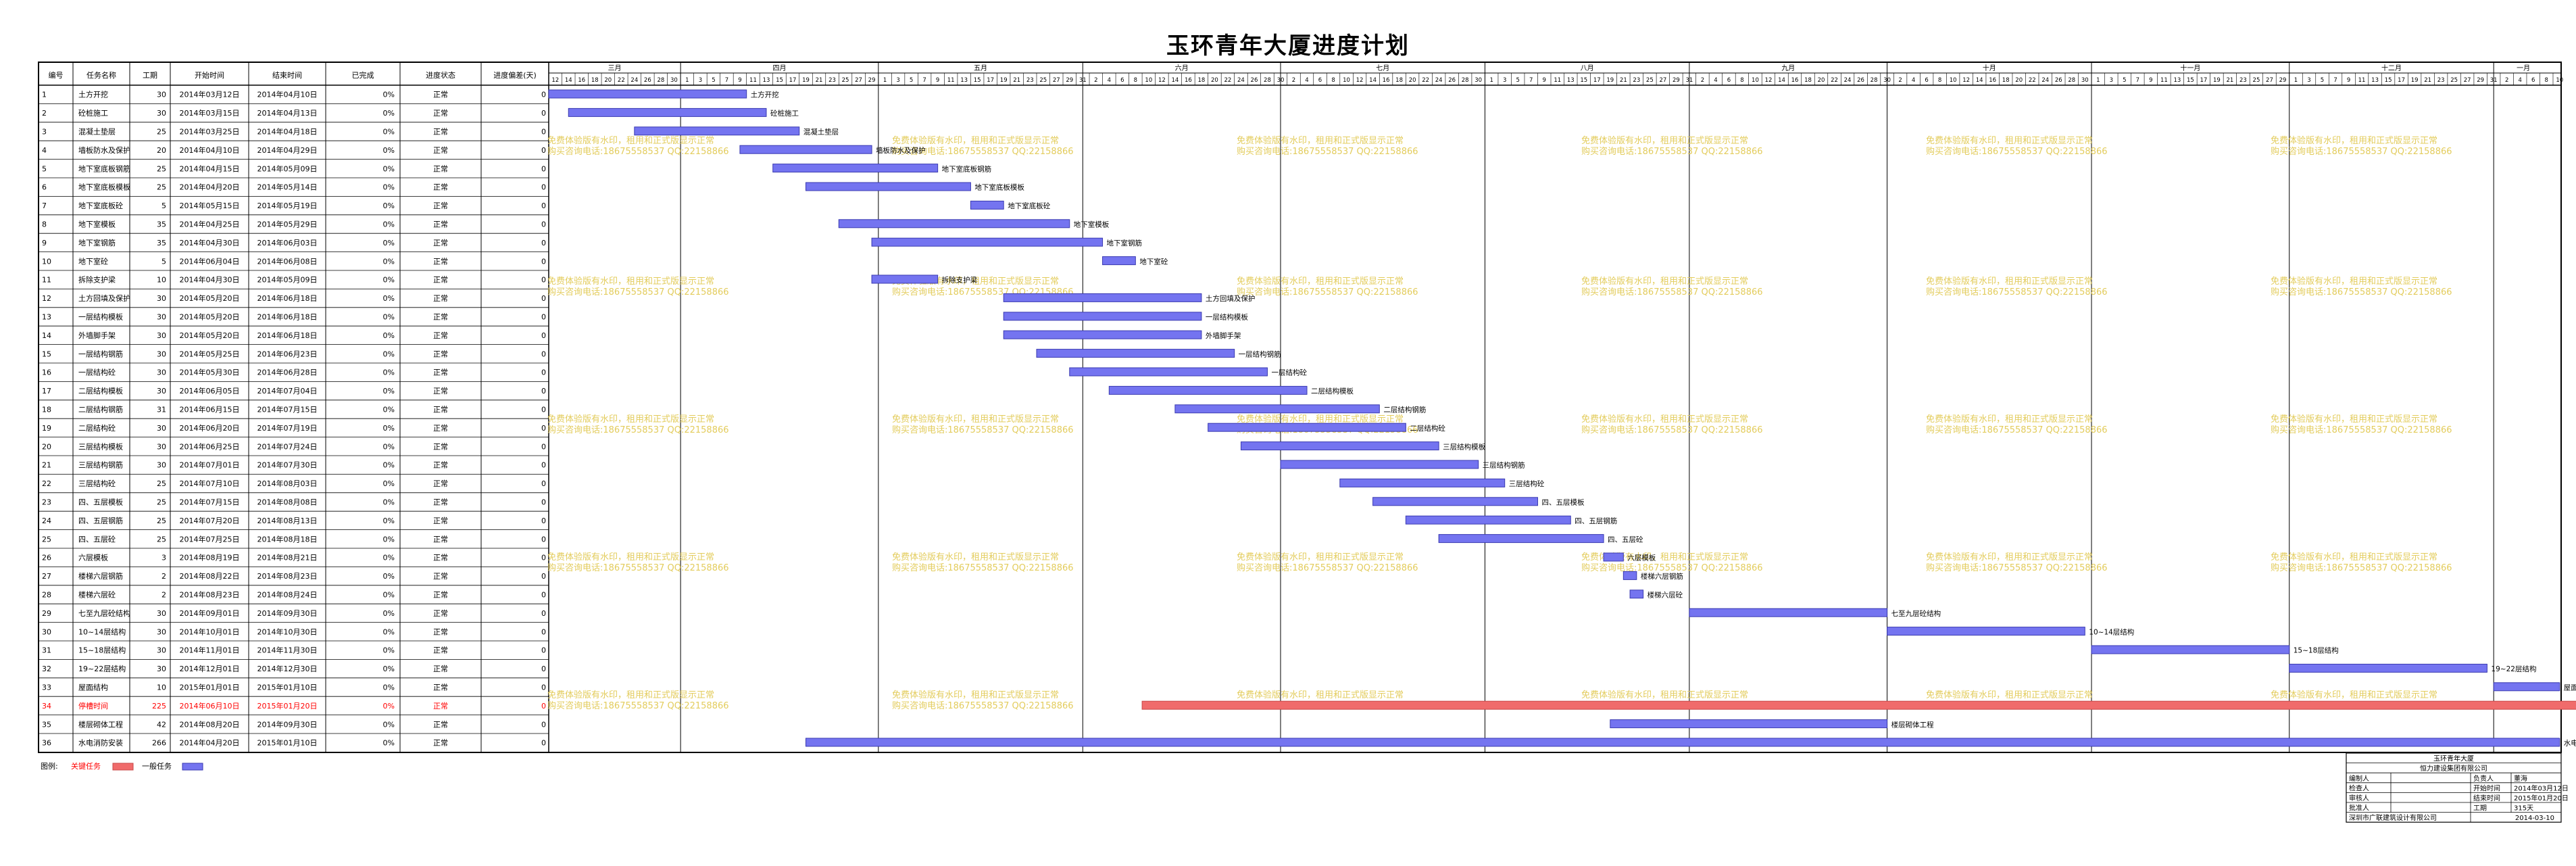 Image resolution: width=2576 pixels, height=866 pixels. Describe the element at coordinates (1056, 80) in the screenshot. I see `day-tick-label: 27` at that location.